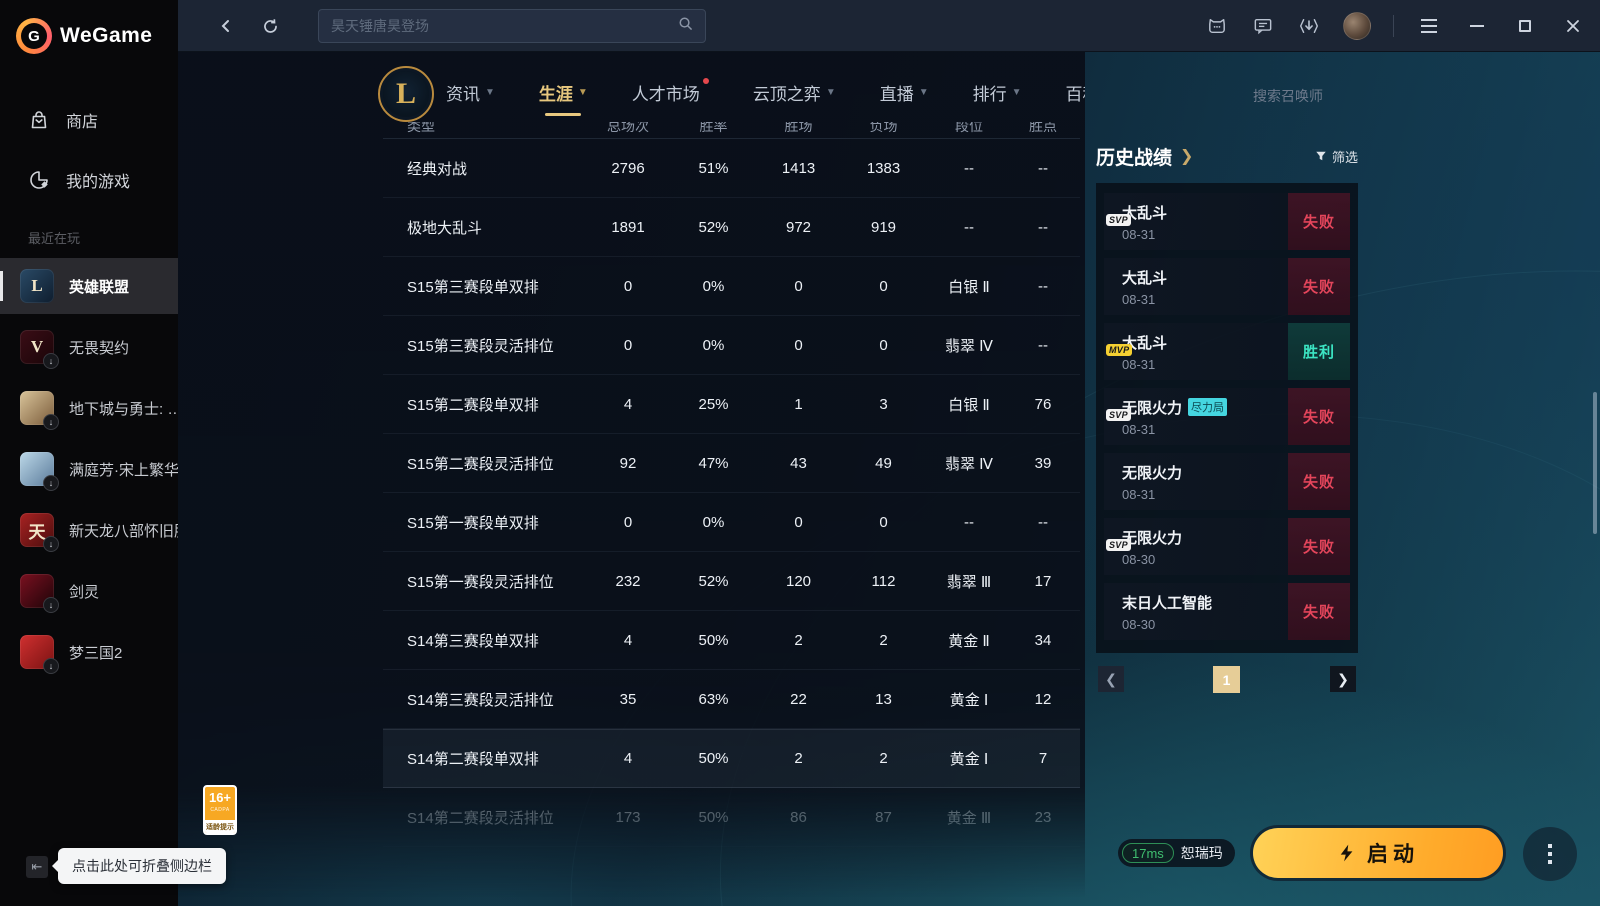 The image size is (1600, 906). I want to click on match-result-badge: 失败, so click(1319, 611).